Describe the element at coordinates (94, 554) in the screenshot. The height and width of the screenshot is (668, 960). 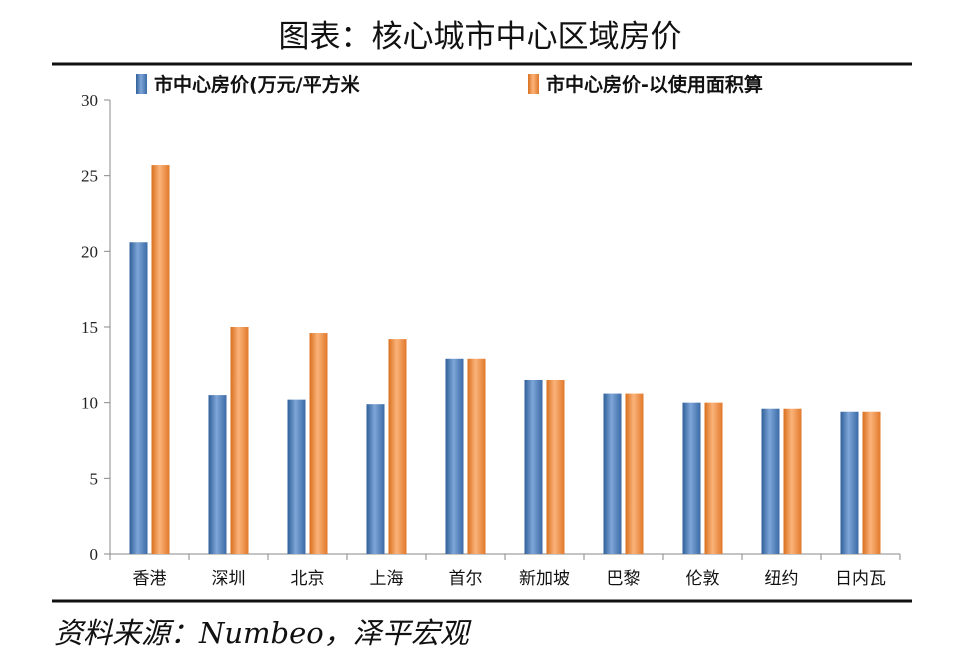
I see `y-tick-label: 0` at that location.